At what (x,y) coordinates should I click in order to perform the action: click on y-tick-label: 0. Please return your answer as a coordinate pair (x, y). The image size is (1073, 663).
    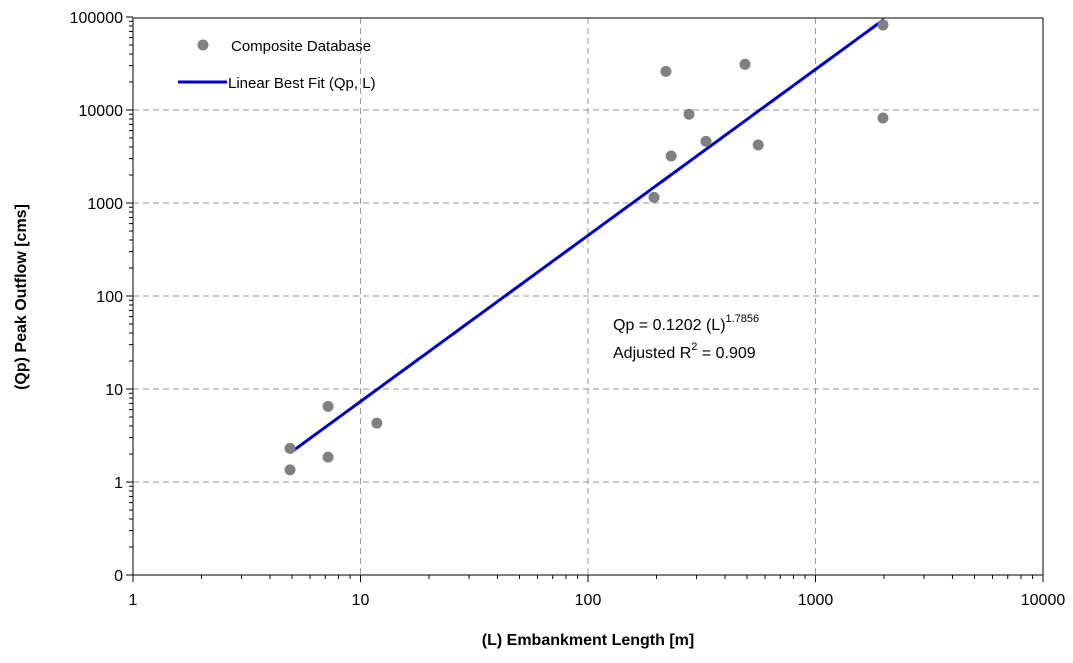
    Looking at the image, I should click on (118, 576).